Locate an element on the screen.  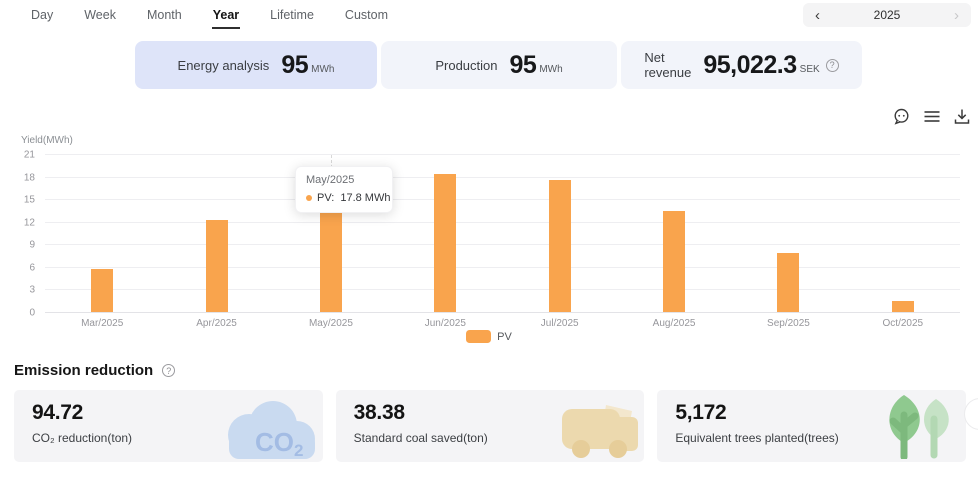
tab-day: Day is located at coordinates (42, 15).